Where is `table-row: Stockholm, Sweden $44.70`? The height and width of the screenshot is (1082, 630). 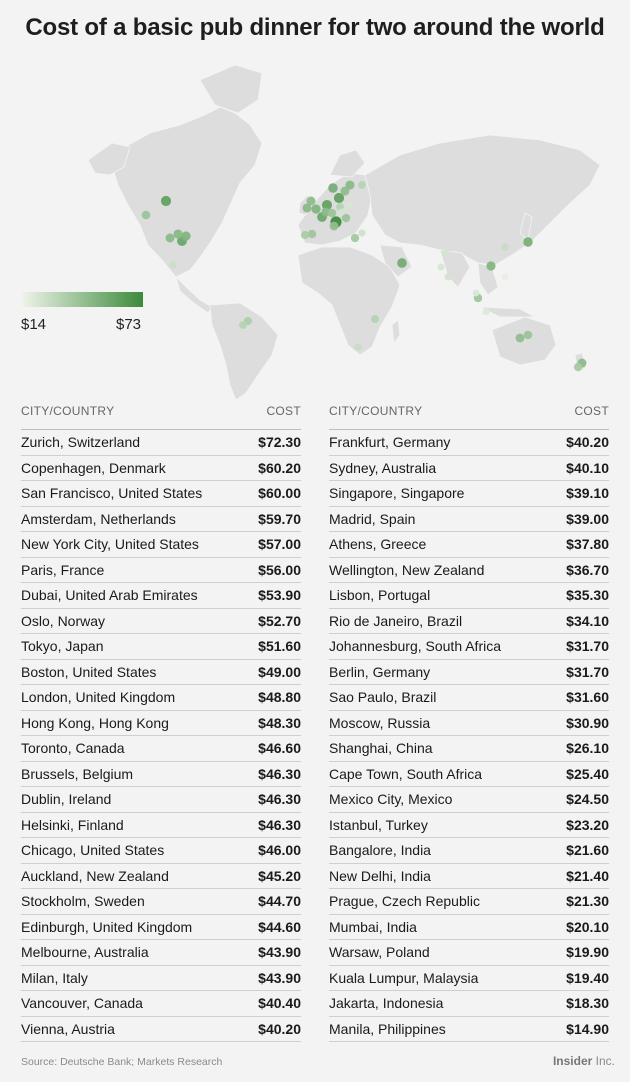 table-row: Stockholm, Sweden $44.70 is located at coordinates (161, 902).